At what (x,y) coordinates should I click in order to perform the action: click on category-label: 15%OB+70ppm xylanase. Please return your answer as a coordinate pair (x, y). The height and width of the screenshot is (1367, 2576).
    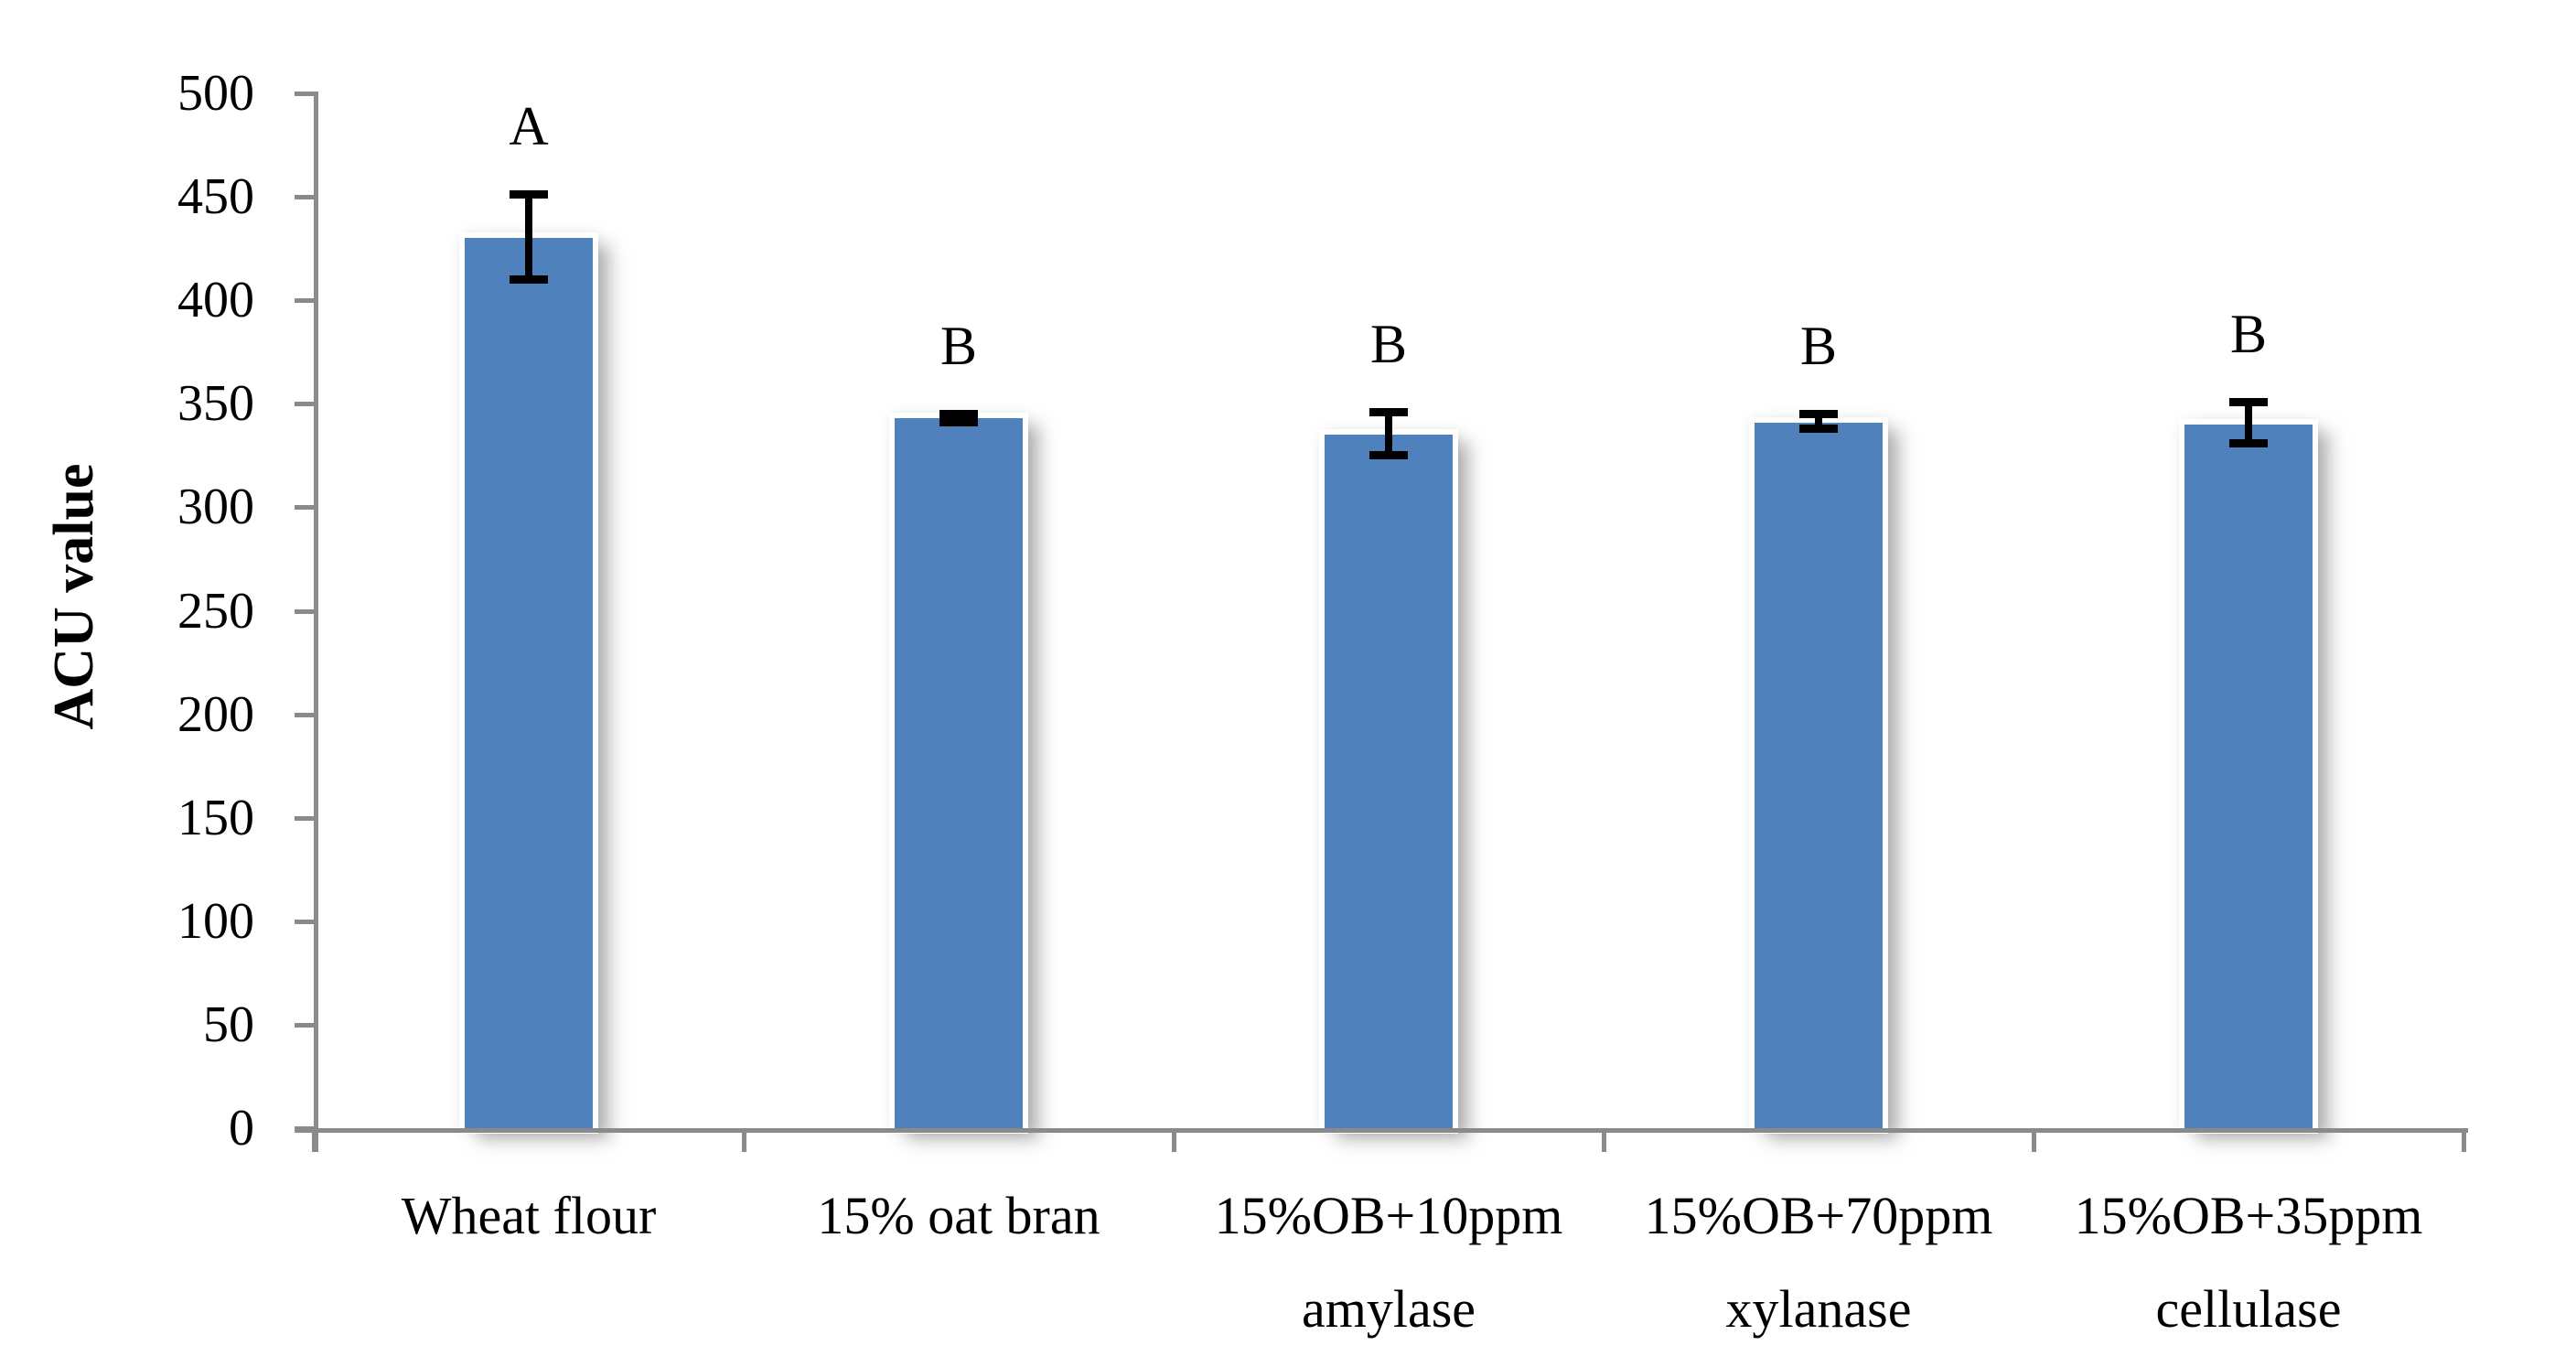
    Looking at the image, I should click on (1818, 1262).